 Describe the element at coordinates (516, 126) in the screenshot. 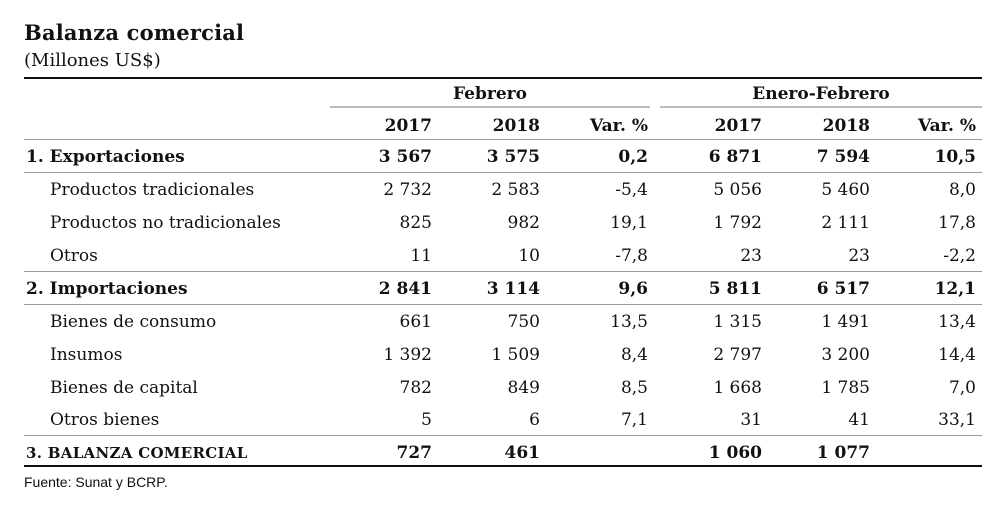

I see `col-header-2018-feb: 2018` at that location.